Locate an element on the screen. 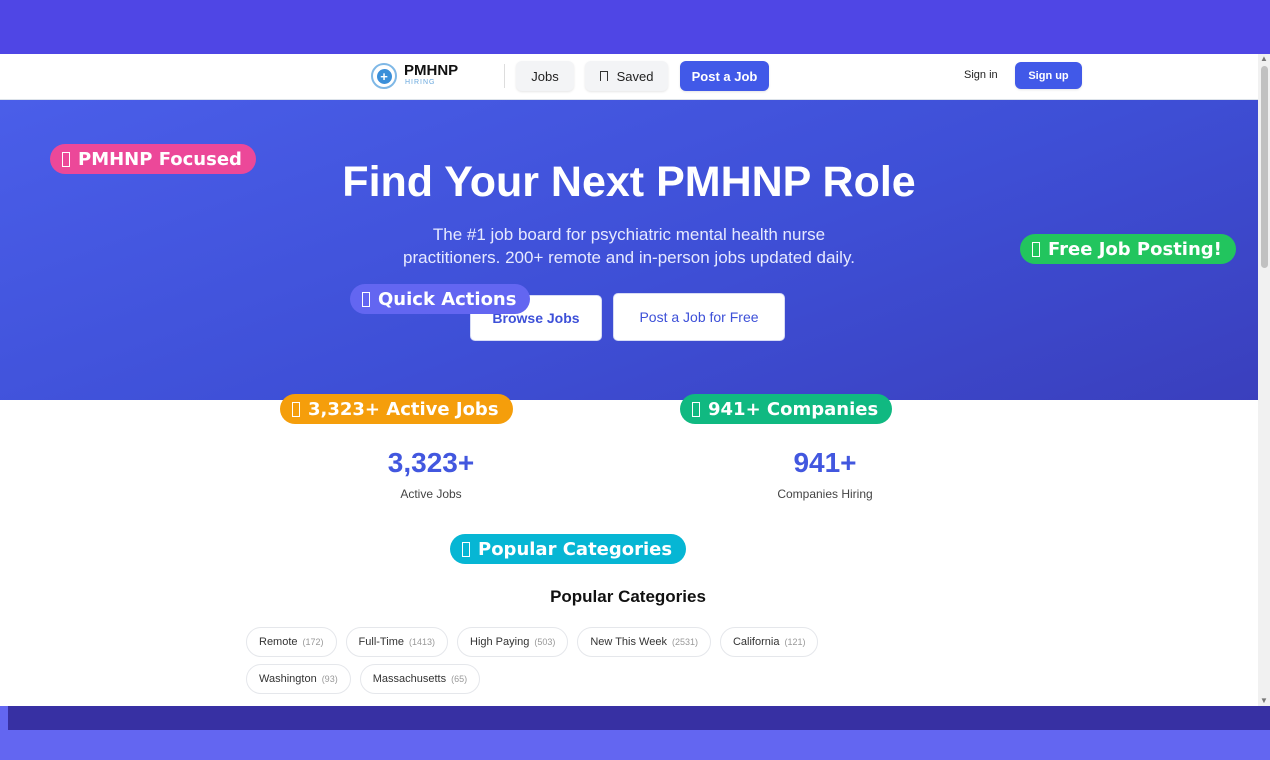 Image resolution: width=1270 pixels, height=760 pixels. sign-up-button: Sign up is located at coordinates (1048, 75).